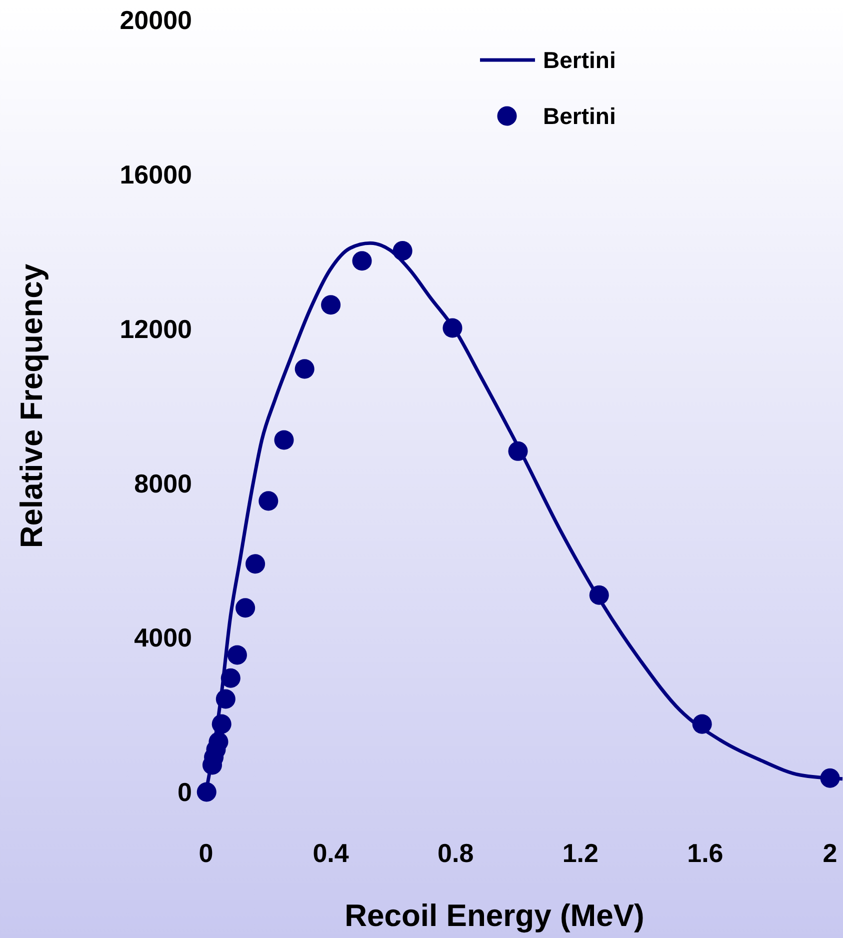 This screenshot has width=843, height=938. Describe the element at coordinates (156, 20) in the screenshot. I see `y-tick-label: 20000` at that location.